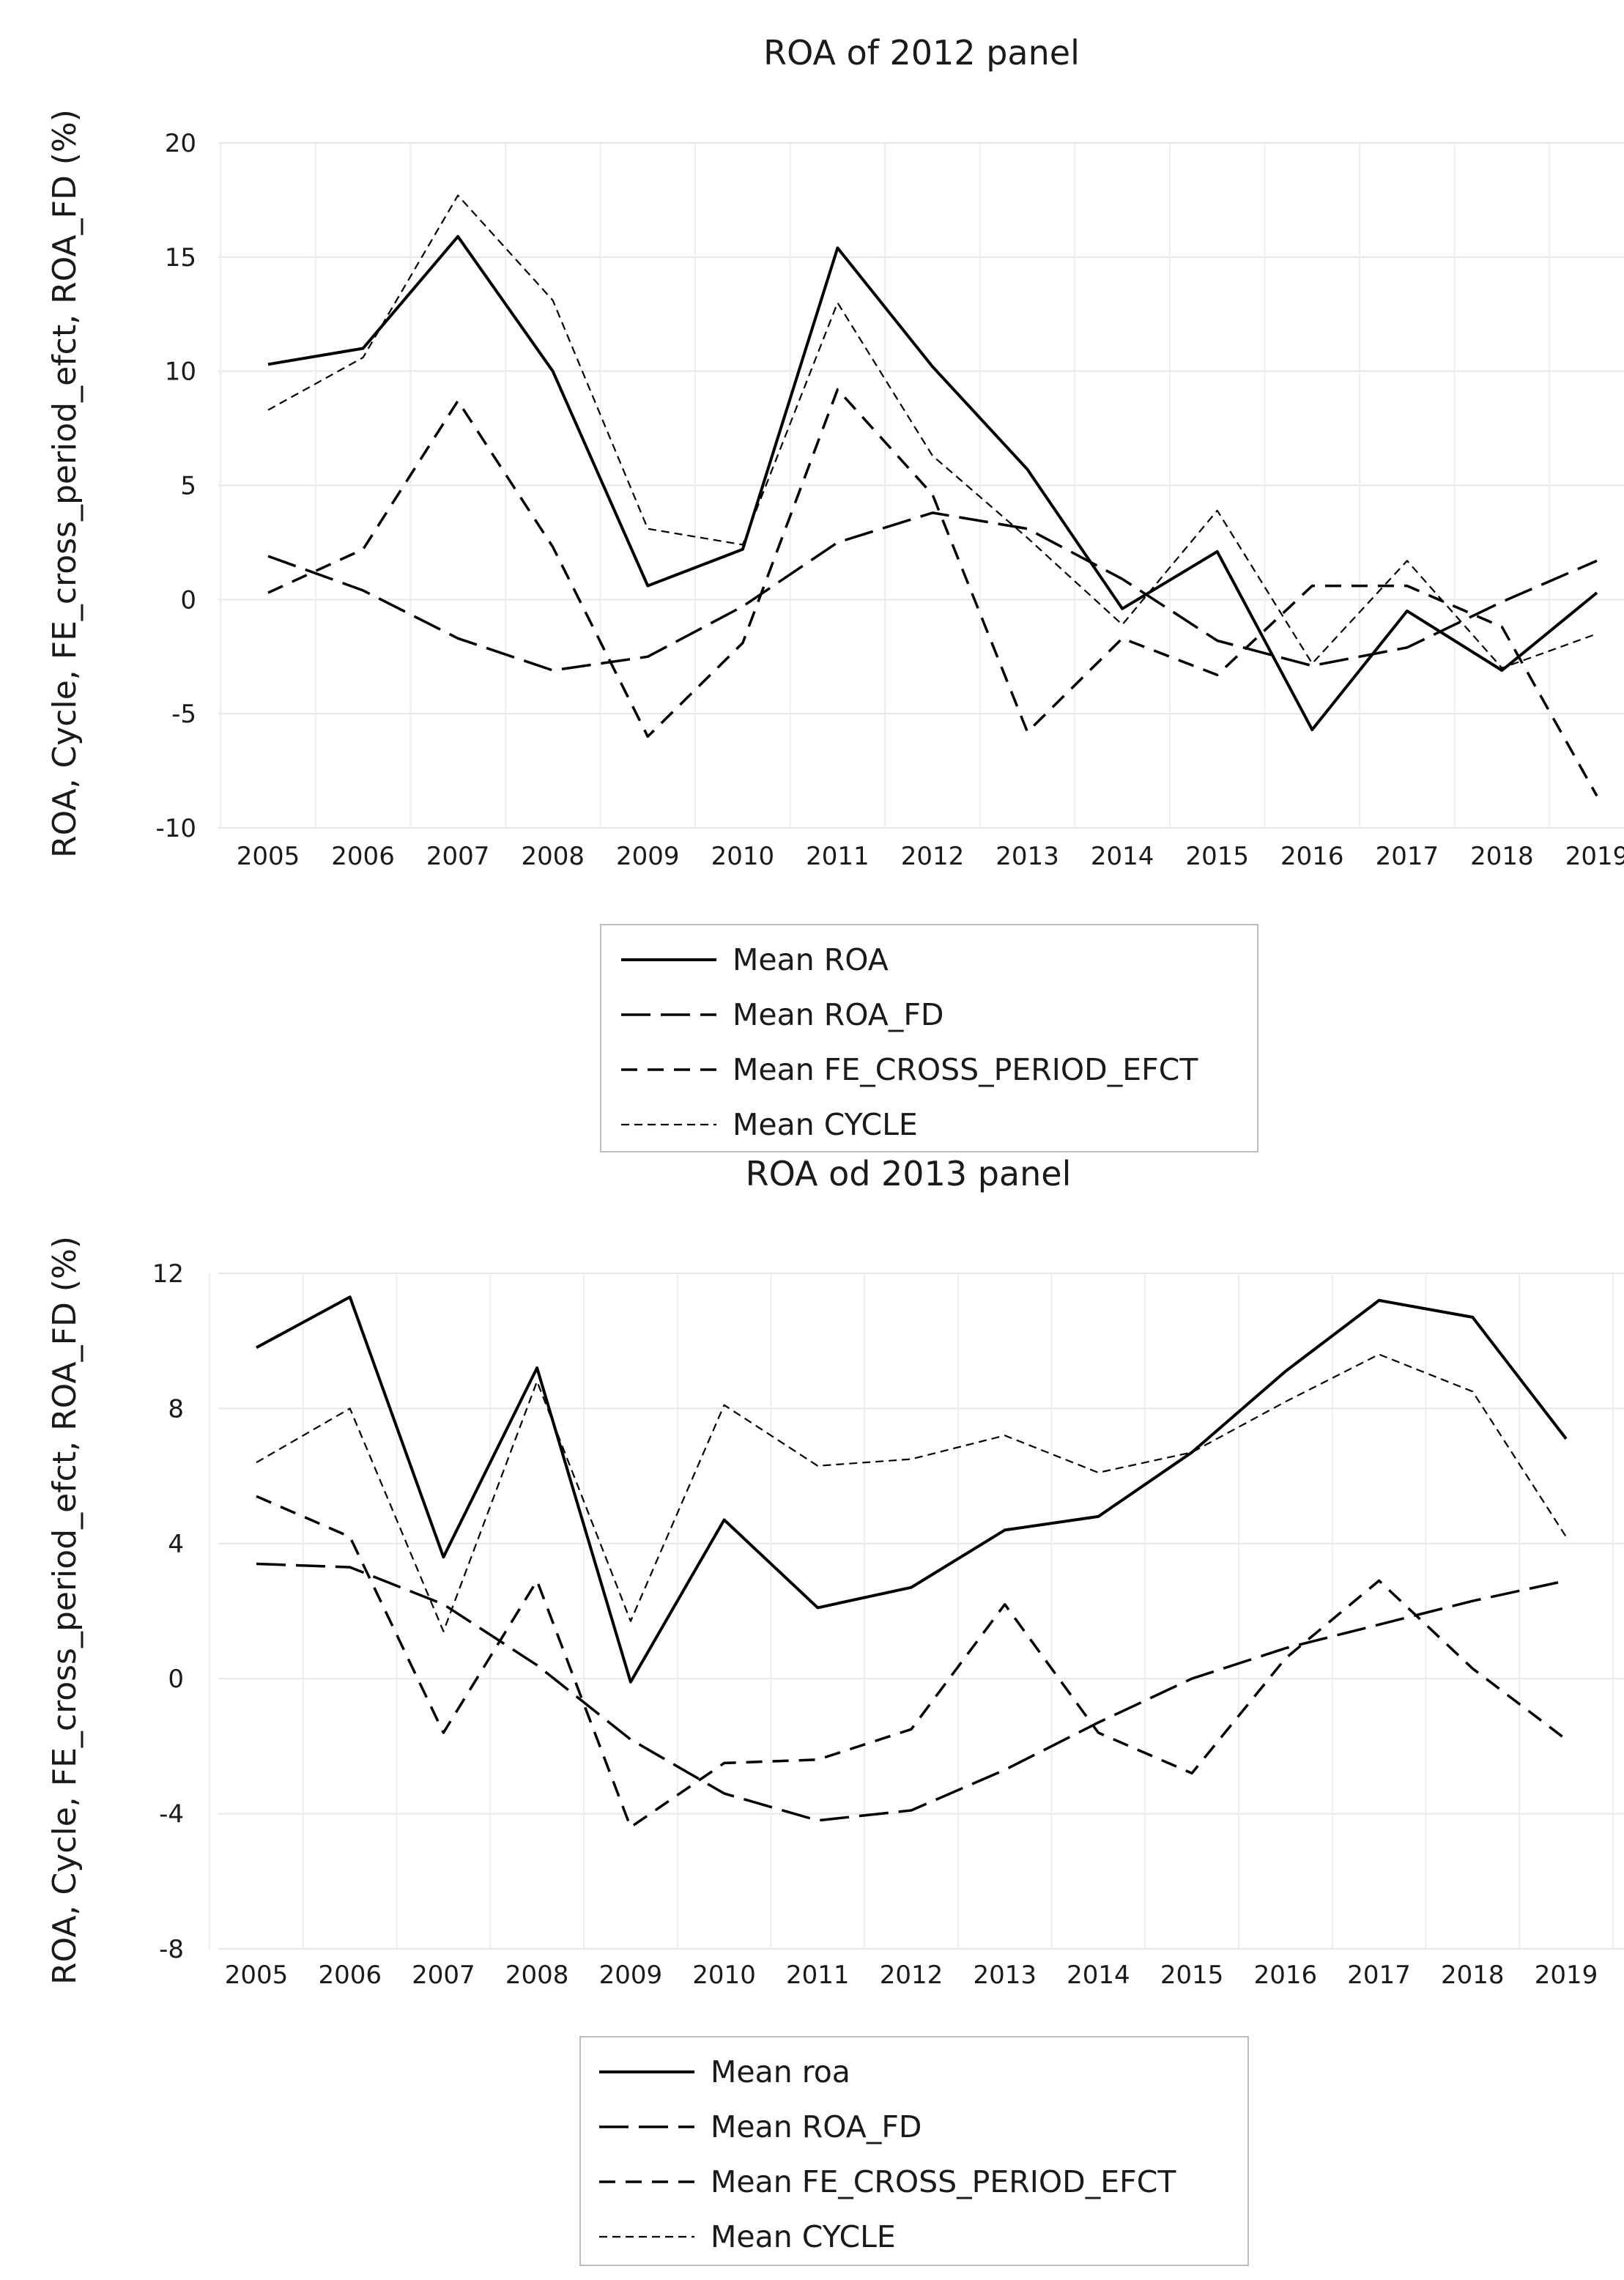 The width and height of the screenshot is (1624, 2280). I want to click on y-tick-label: 12, so click(168, 1274).